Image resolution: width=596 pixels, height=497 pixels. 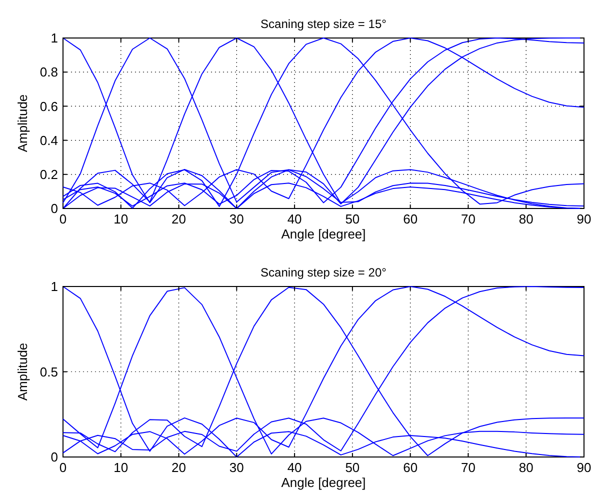 What do you see at coordinates (49, 72) in the screenshot?
I see `y-tick-label: 0.8` at bounding box center [49, 72].